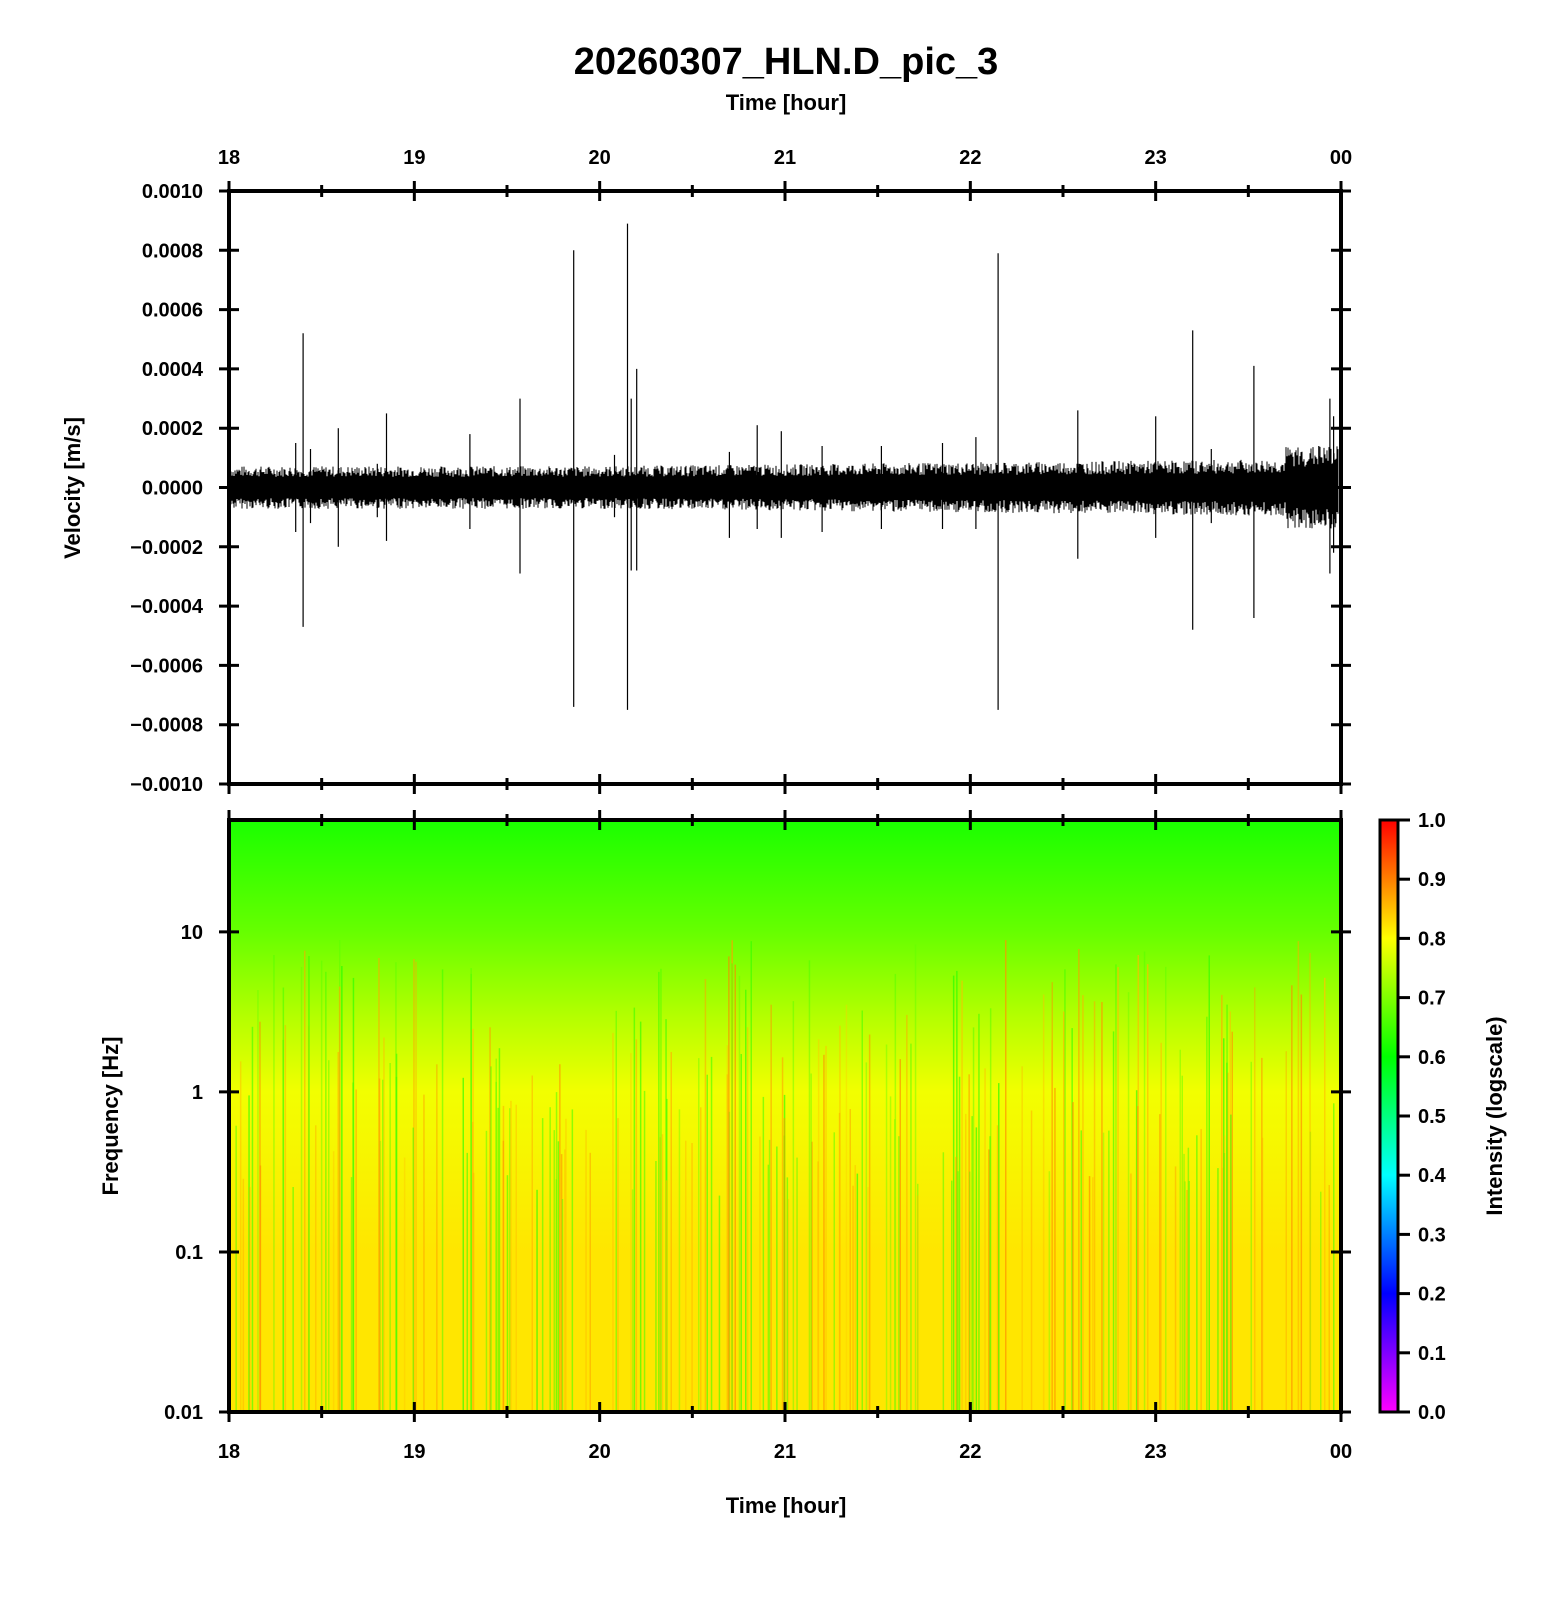 This screenshot has width=1556, height=1600. Describe the element at coordinates (183, 1413) in the screenshot. I see `y-tick-label: 0.01` at that location.